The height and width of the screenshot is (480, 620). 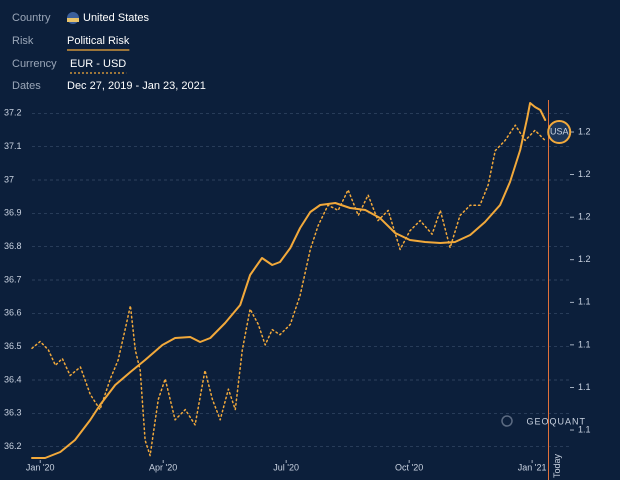 I want to click on y-tick-label: 36.9, so click(x=13, y=213).